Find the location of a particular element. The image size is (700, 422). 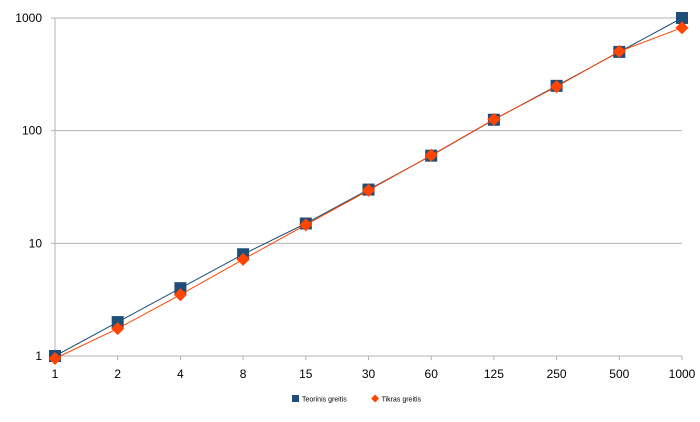

x-tick-label: 30 is located at coordinates (369, 374).